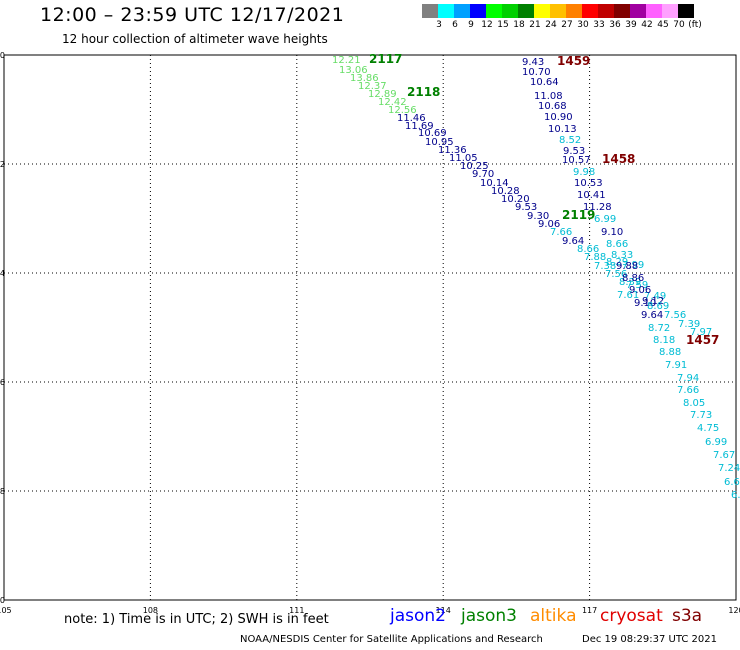 This screenshot has width=740, height=650. Describe the element at coordinates (6, 610) in the screenshot. I see `lon-tick-label: 105` at that location.